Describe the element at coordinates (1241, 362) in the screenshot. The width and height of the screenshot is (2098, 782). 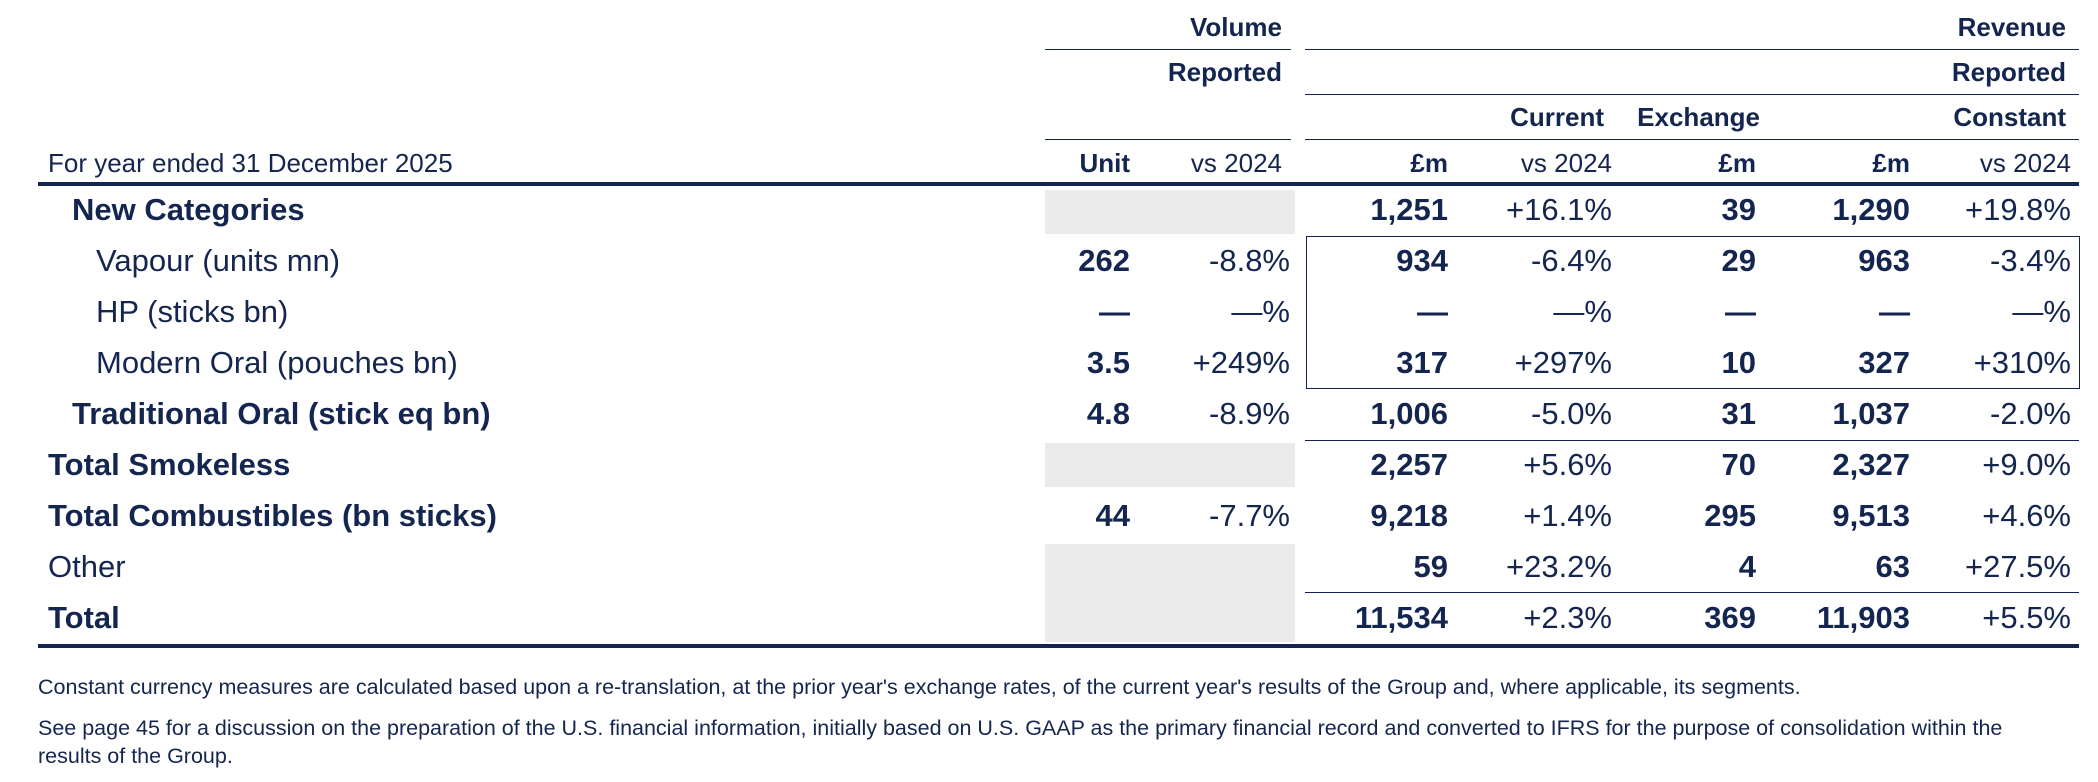
I see `cell-volume-vs: +249%` at that location.